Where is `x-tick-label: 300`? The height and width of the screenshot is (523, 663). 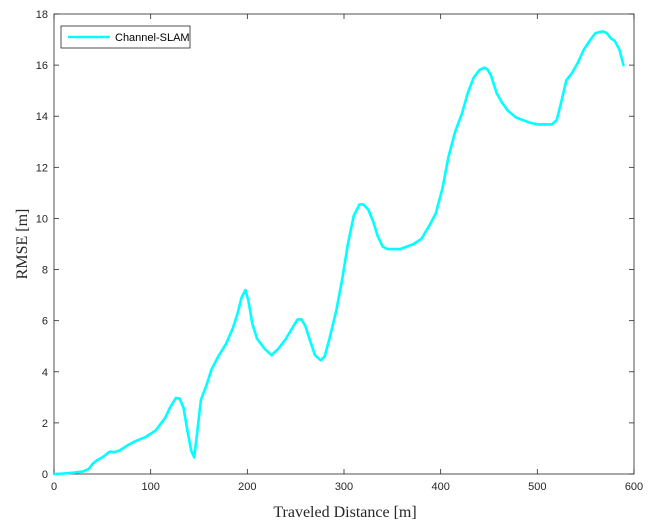
x-tick-label: 300 is located at coordinates (344, 487).